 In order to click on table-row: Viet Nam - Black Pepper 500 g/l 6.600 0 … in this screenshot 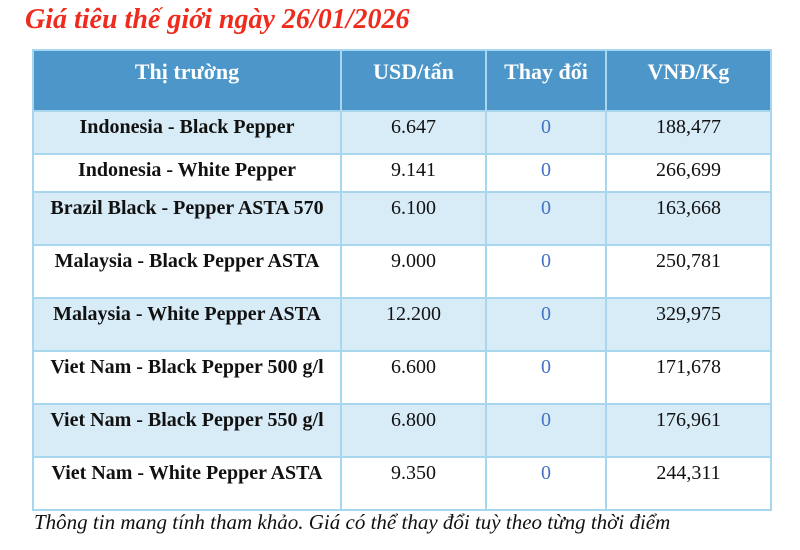, I will do `click(402, 377)`.